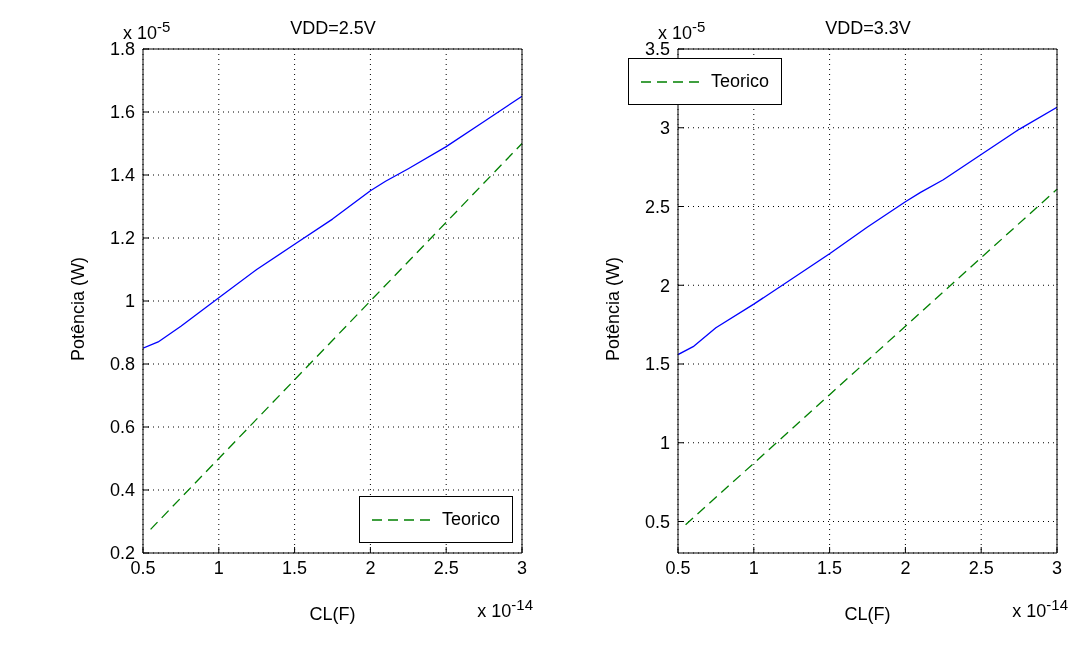 Image resolution: width=1090 pixels, height=645 pixels. Describe the element at coordinates (657, 364) in the screenshot. I see `y-tick-label: 1.5` at that location.